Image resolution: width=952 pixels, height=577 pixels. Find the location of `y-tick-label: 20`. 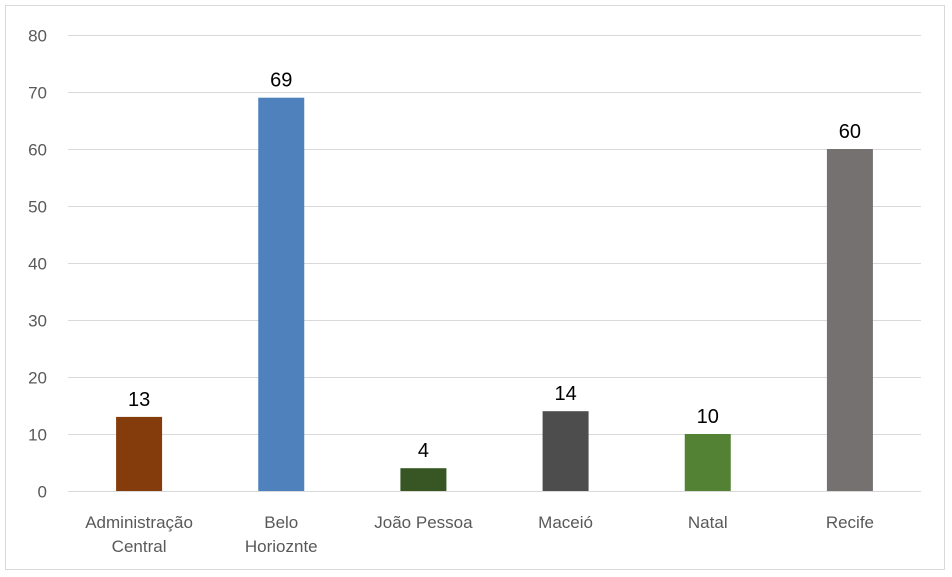

y-tick-label: 20 is located at coordinates (37, 378).